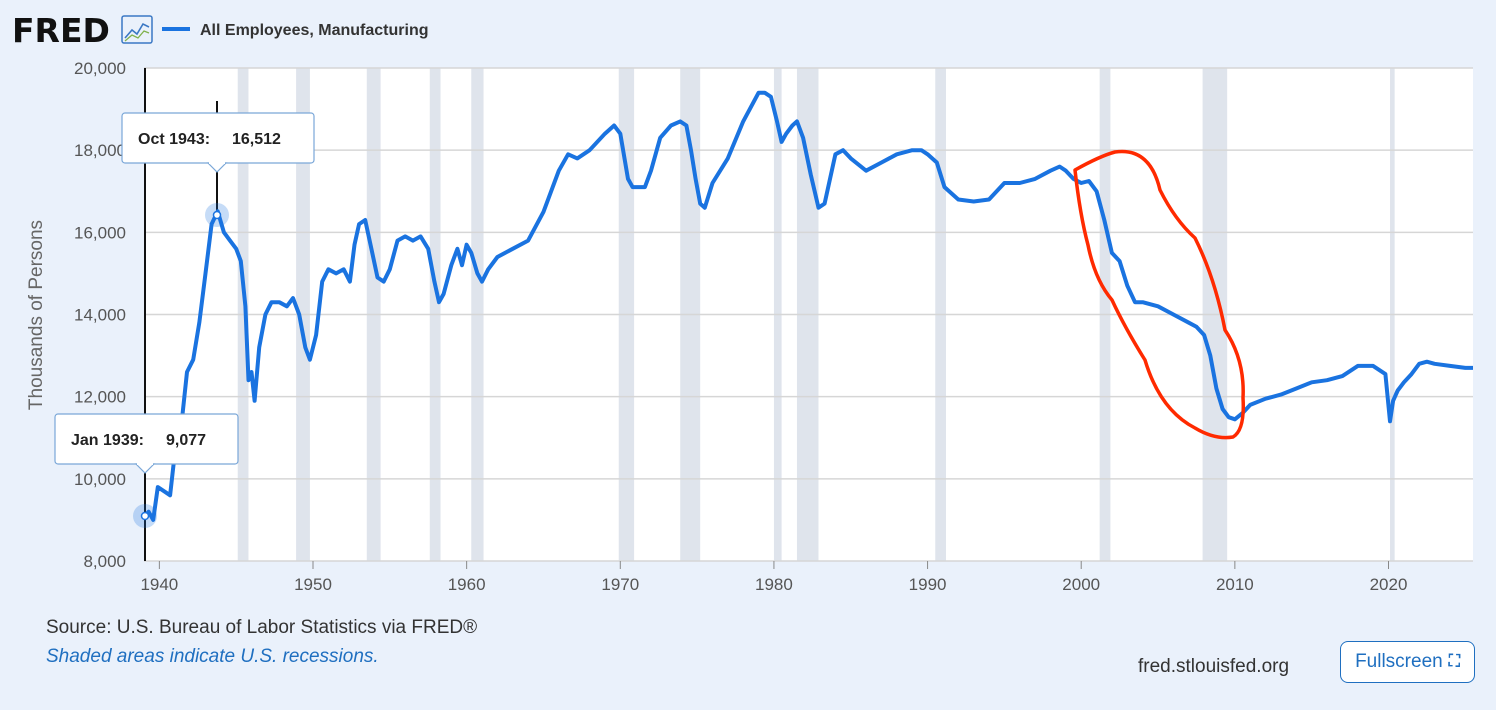 This screenshot has width=1496, height=710. What do you see at coordinates (100, 68) in the screenshot?
I see `y-tick-label: 20,000` at bounding box center [100, 68].